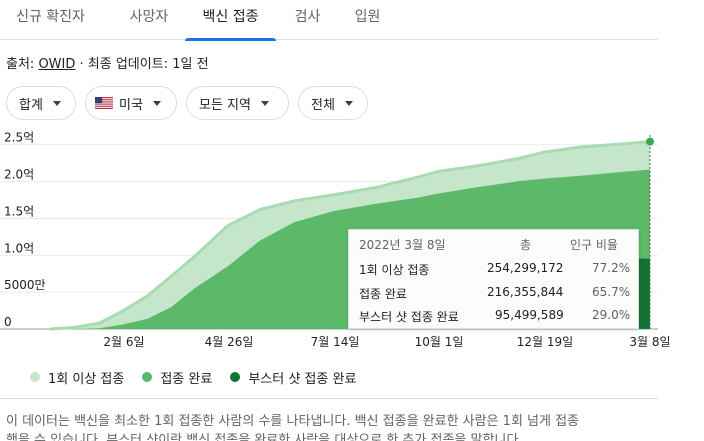  What do you see at coordinates (611, 292) in the screenshot?
I see `tooltip-row-pct: 65.7%` at bounding box center [611, 292].